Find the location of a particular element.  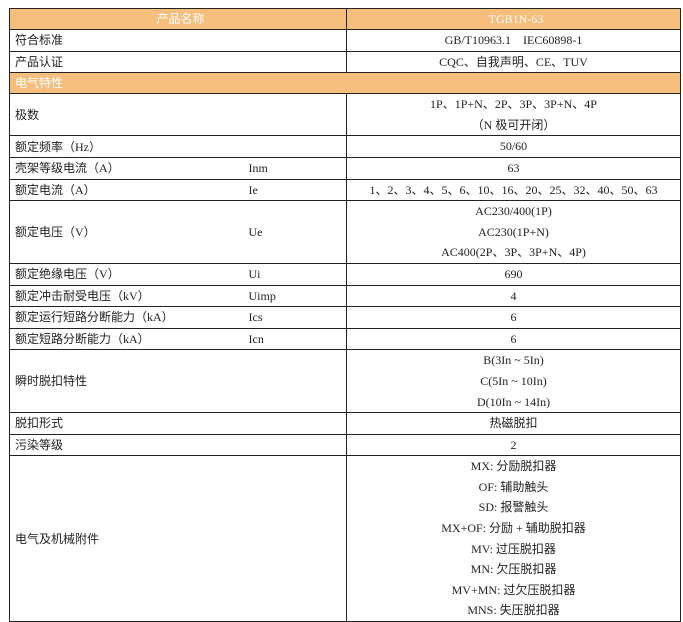

spec-value: 63 is located at coordinates (514, 168).